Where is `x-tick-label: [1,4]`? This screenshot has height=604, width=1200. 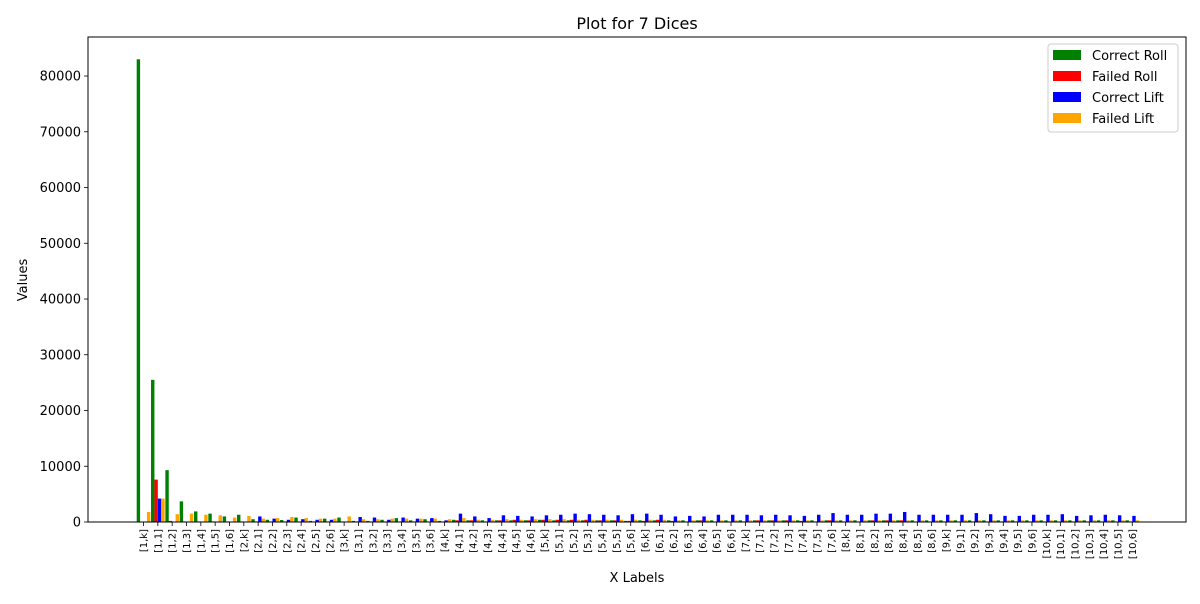
x-tick-label: [1,4] is located at coordinates (201, 541).